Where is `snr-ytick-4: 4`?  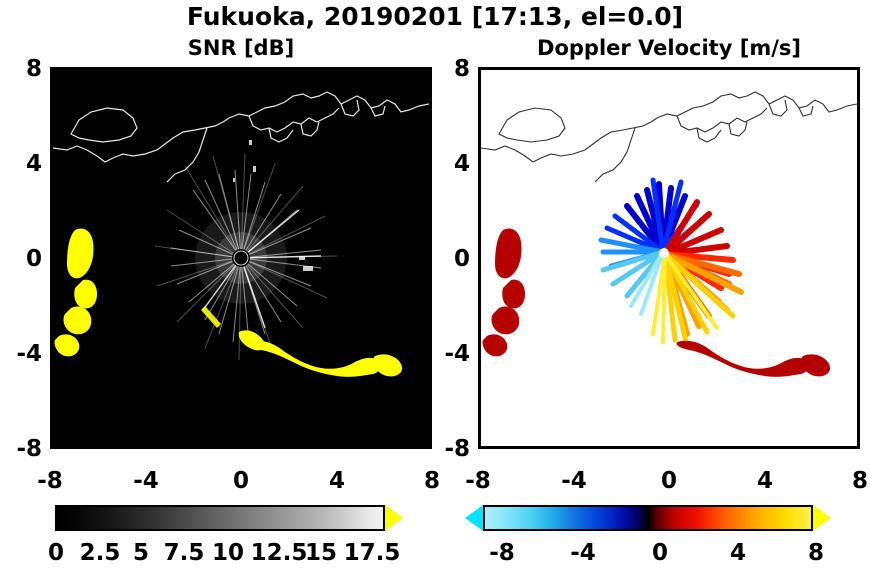 snr-ytick-4: 4 is located at coordinates (33, 164).